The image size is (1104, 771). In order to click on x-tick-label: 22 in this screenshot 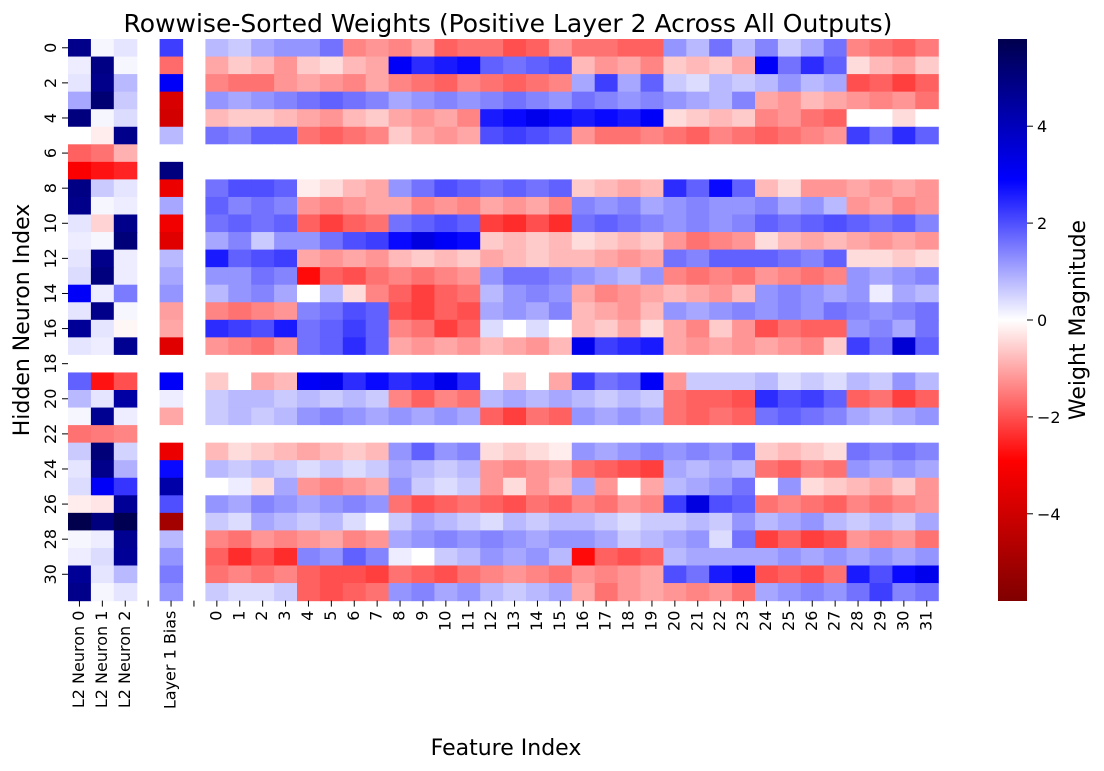, I will do `click(719, 621)`.